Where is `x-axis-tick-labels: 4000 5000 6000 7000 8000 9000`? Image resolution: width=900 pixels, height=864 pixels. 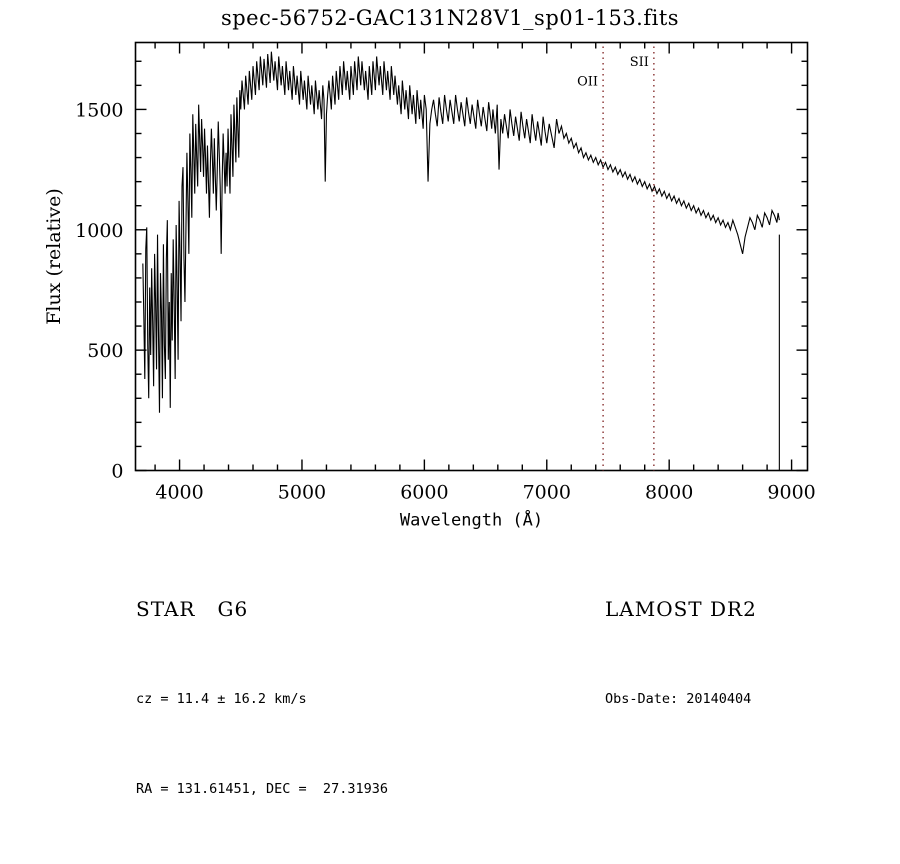
x-axis-tick-labels: 4000 5000 6000 7000 8000 9000 is located at coordinates (485, 493).